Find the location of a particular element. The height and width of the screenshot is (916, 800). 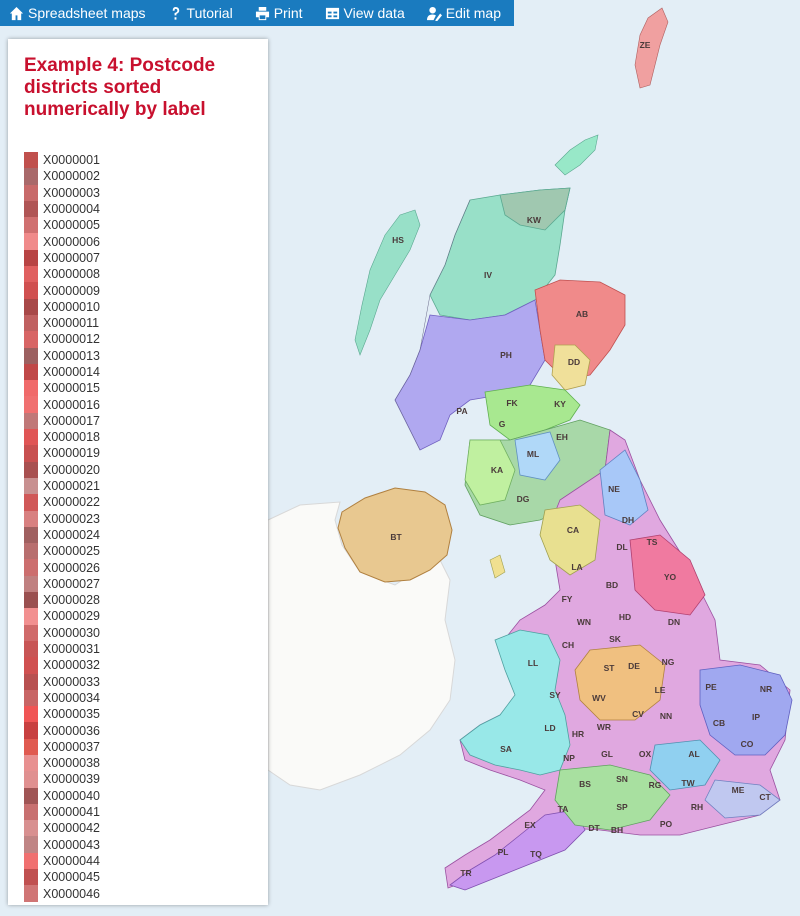

region-southwest is located at coordinates (517, 850).